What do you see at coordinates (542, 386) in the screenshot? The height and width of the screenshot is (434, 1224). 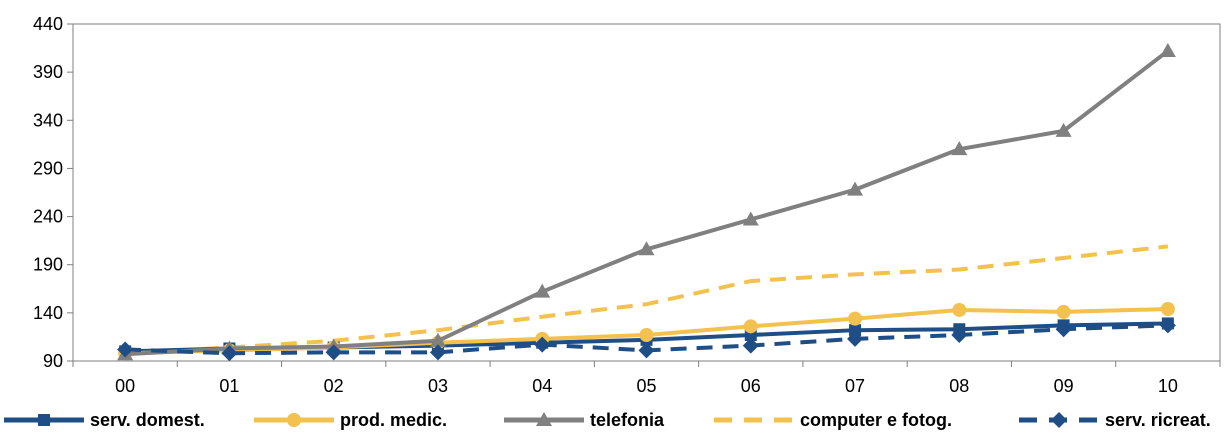 I see `x-tick-label: 04` at bounding box center [542, 386].